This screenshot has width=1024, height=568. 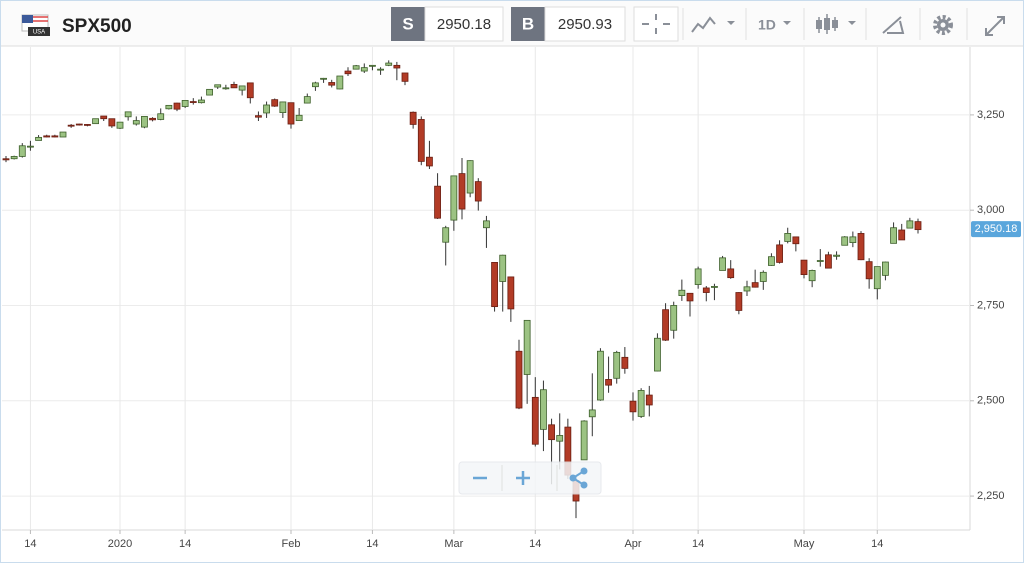 I want to click on fullscreen-button, so click(x=995, y=26).